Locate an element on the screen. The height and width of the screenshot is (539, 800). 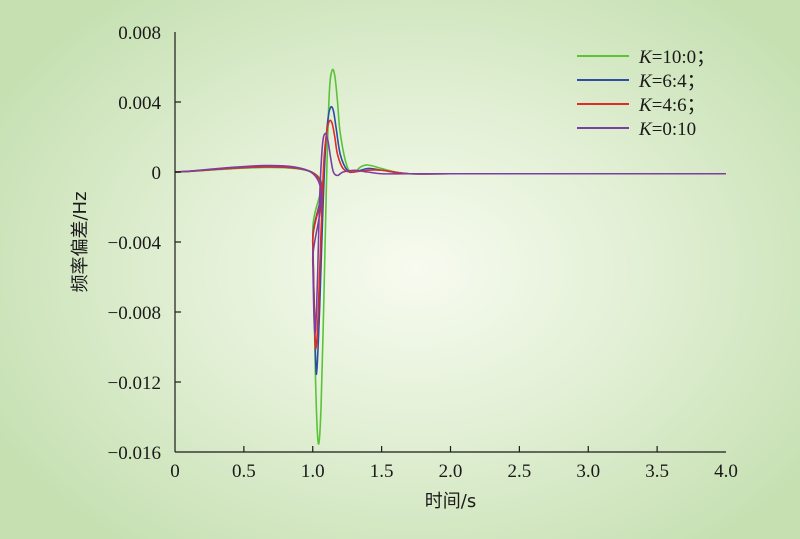
legend-label-suffix: =10:0； is located at coordinates (684, 57).